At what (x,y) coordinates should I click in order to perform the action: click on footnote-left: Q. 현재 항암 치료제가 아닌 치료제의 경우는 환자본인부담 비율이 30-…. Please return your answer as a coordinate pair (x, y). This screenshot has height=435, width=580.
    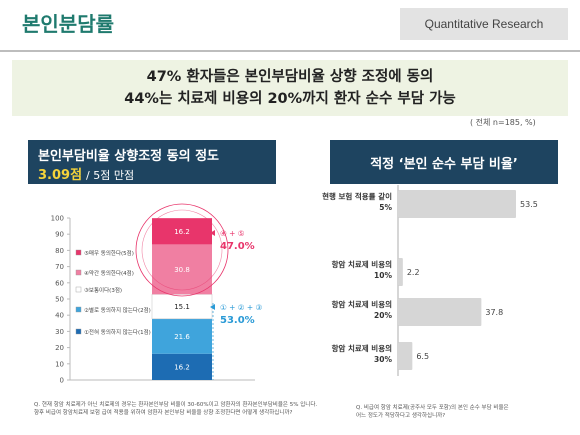
    Looking at the image, I should click on (179, 409).